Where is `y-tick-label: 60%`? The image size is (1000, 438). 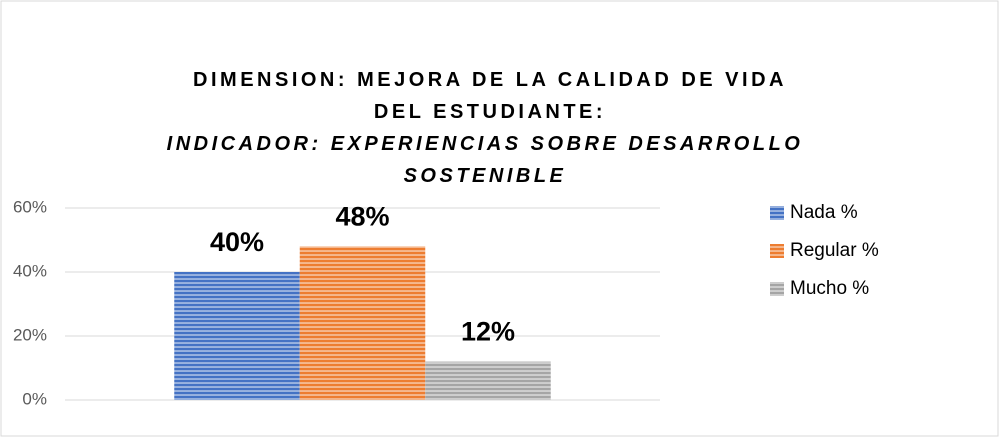
y-tick-label: 60% is located at coordinates (30, 206).